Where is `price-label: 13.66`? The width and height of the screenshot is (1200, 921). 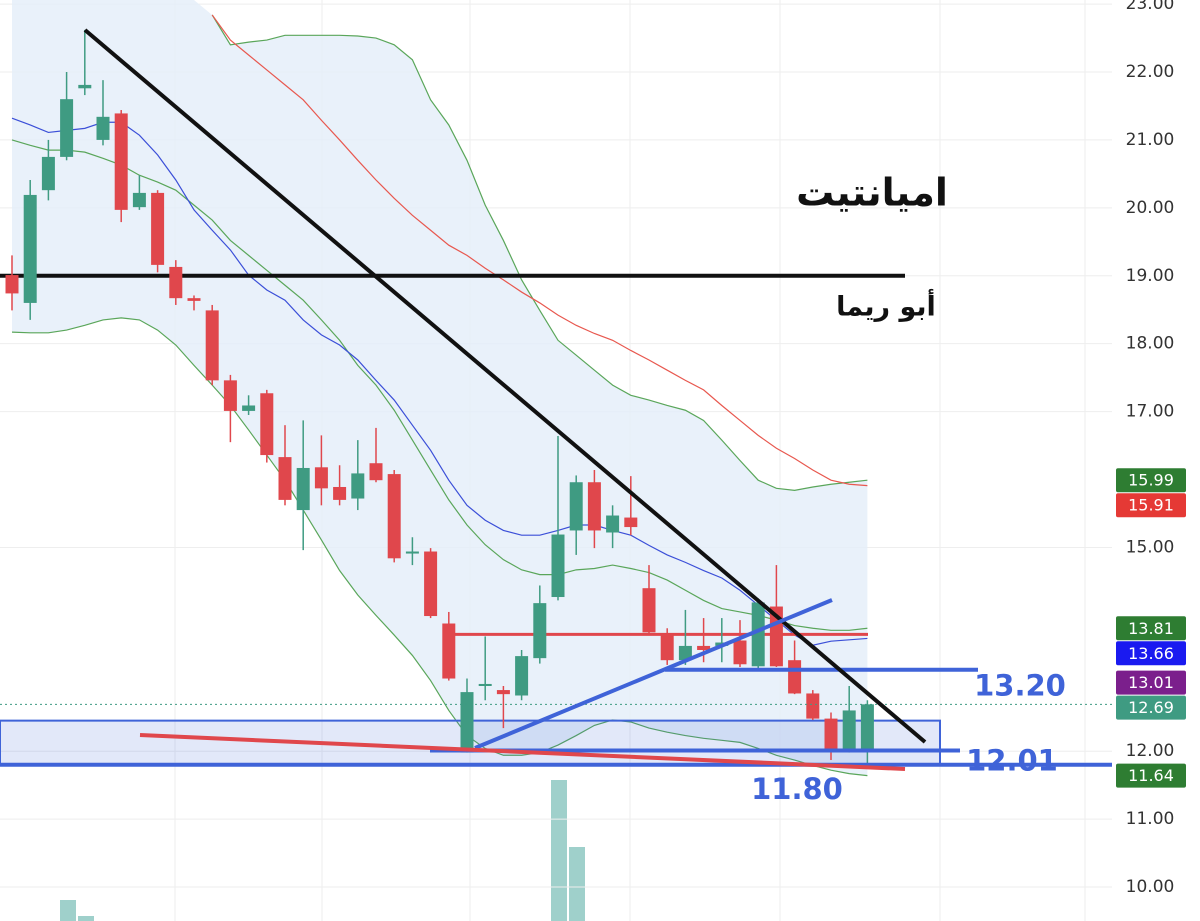 price-label: 13.66 is located at coordinates (1151, 653).